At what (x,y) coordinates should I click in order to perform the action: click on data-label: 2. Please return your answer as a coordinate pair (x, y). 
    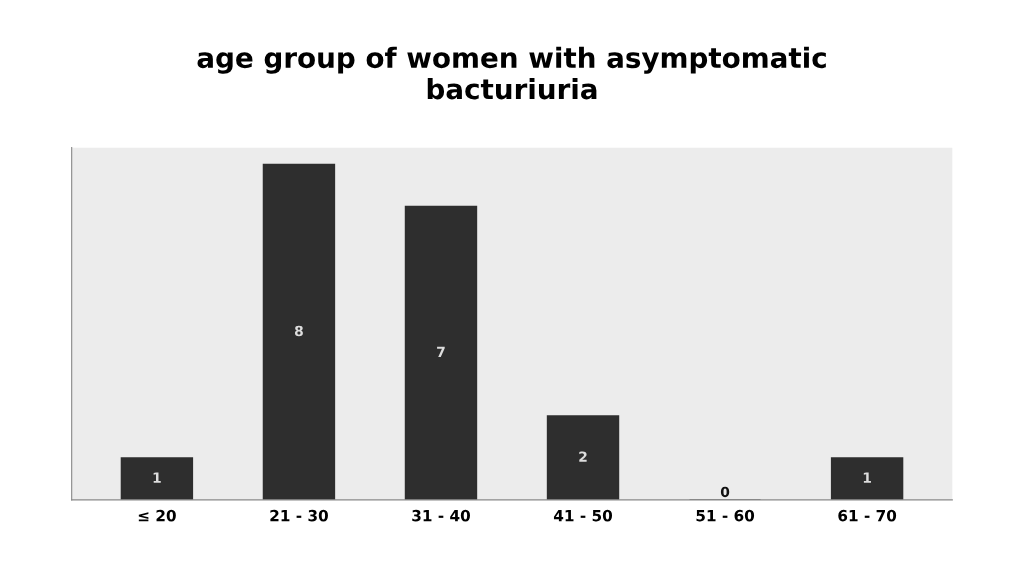
    Looking at the image, I should click on (583, 456).